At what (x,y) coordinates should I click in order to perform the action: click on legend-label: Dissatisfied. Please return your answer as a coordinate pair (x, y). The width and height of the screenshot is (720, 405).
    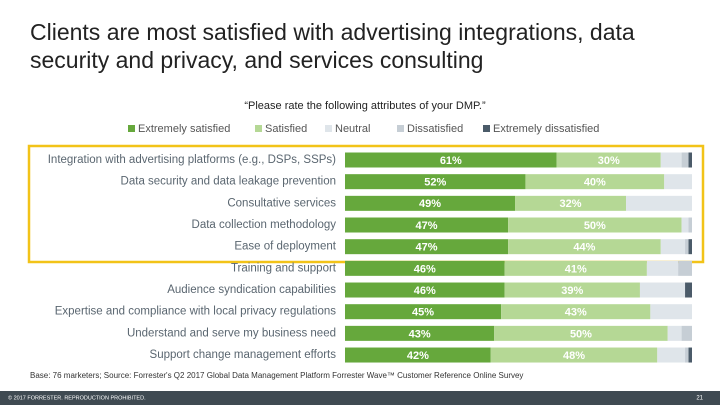
    Looking at the image, I should click on (435, 129).